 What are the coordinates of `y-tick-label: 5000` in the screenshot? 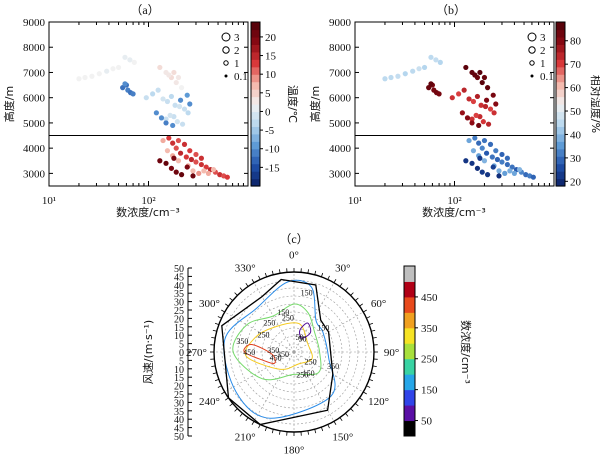 It's located at (340, 124).